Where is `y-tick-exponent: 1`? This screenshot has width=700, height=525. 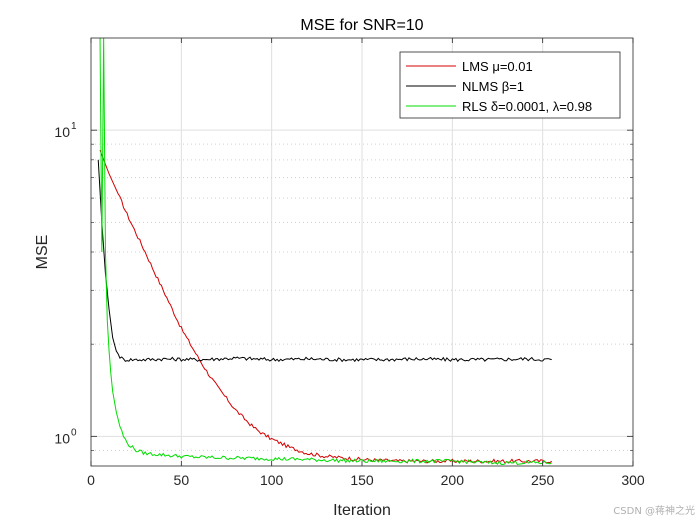 y-tick-exponent: 1 is located at coordinates (74, 126).